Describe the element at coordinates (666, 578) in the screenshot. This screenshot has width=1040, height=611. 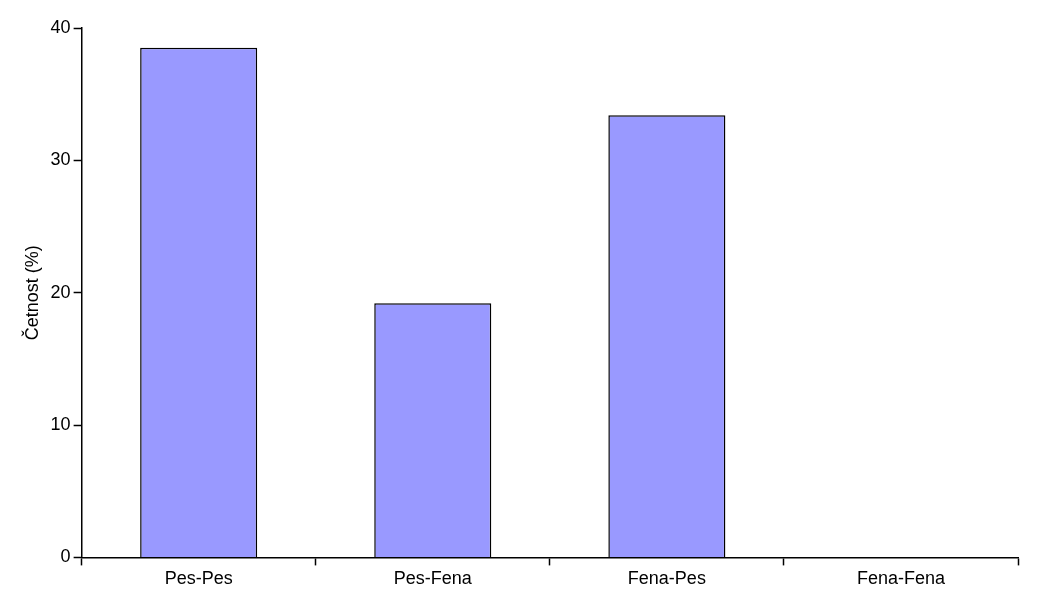
I see `x-tick-label: Fena-Pes` at that location.